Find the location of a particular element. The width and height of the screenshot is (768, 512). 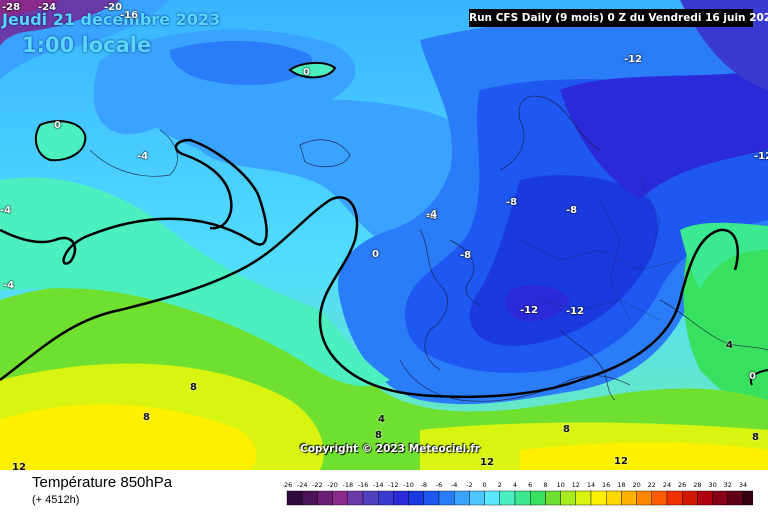

scale-tick-label: 20 is located at coordinates (636, 485).